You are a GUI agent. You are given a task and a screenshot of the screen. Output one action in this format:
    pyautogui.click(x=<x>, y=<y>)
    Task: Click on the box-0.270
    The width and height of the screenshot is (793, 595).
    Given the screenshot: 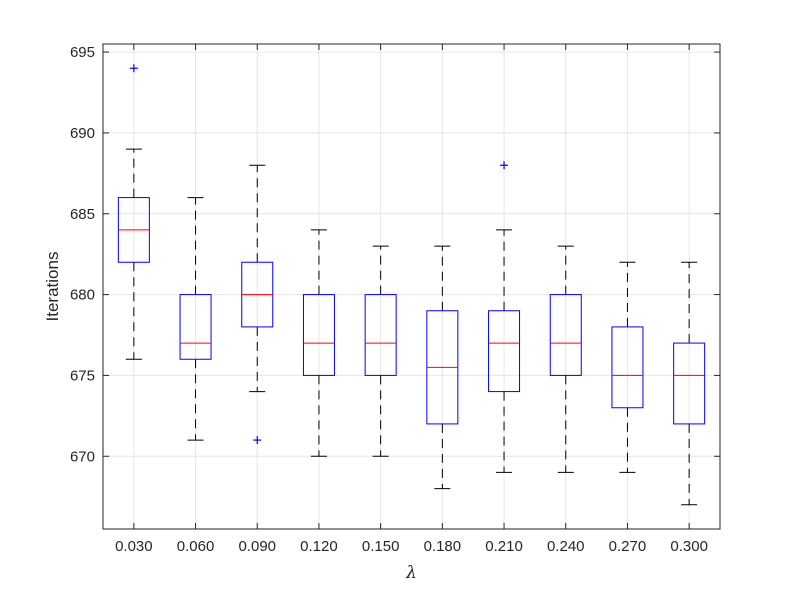 What is the action you would take?
    pyautogui.click(x=627, y=367)
    